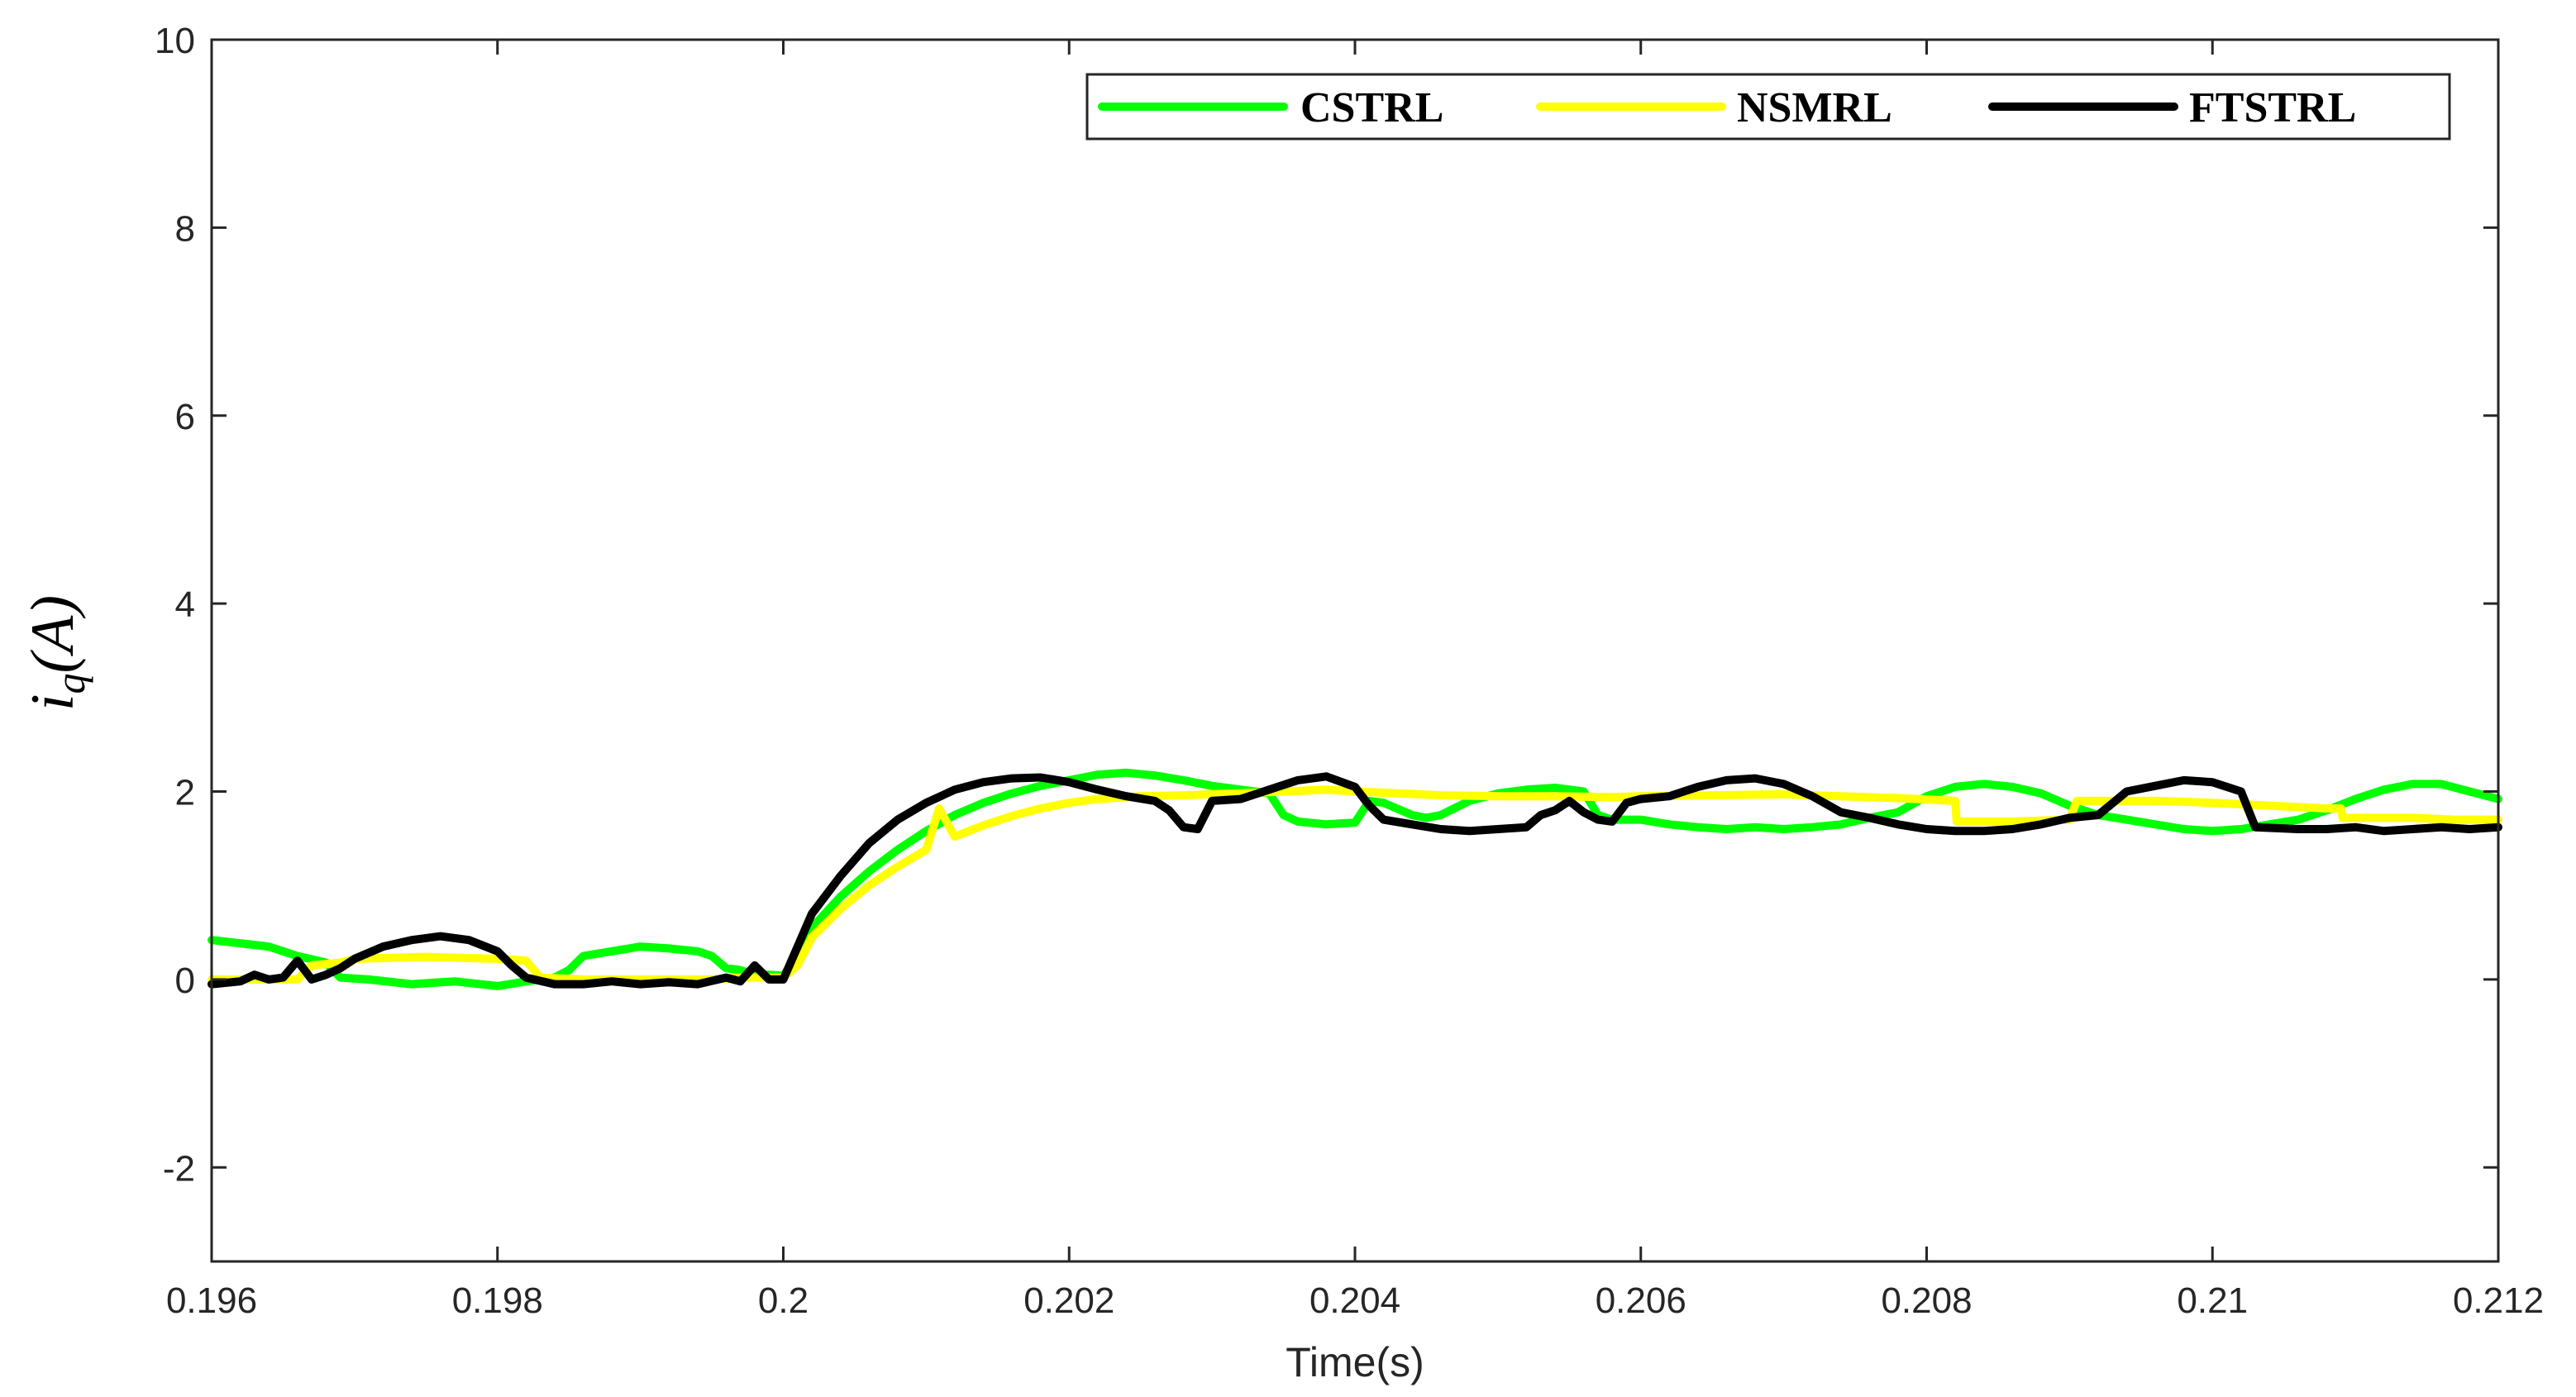  Describe the element at coordinates (497, 1300) in the screenshot. I see `x-tick-label-1: 0.198` at that location.